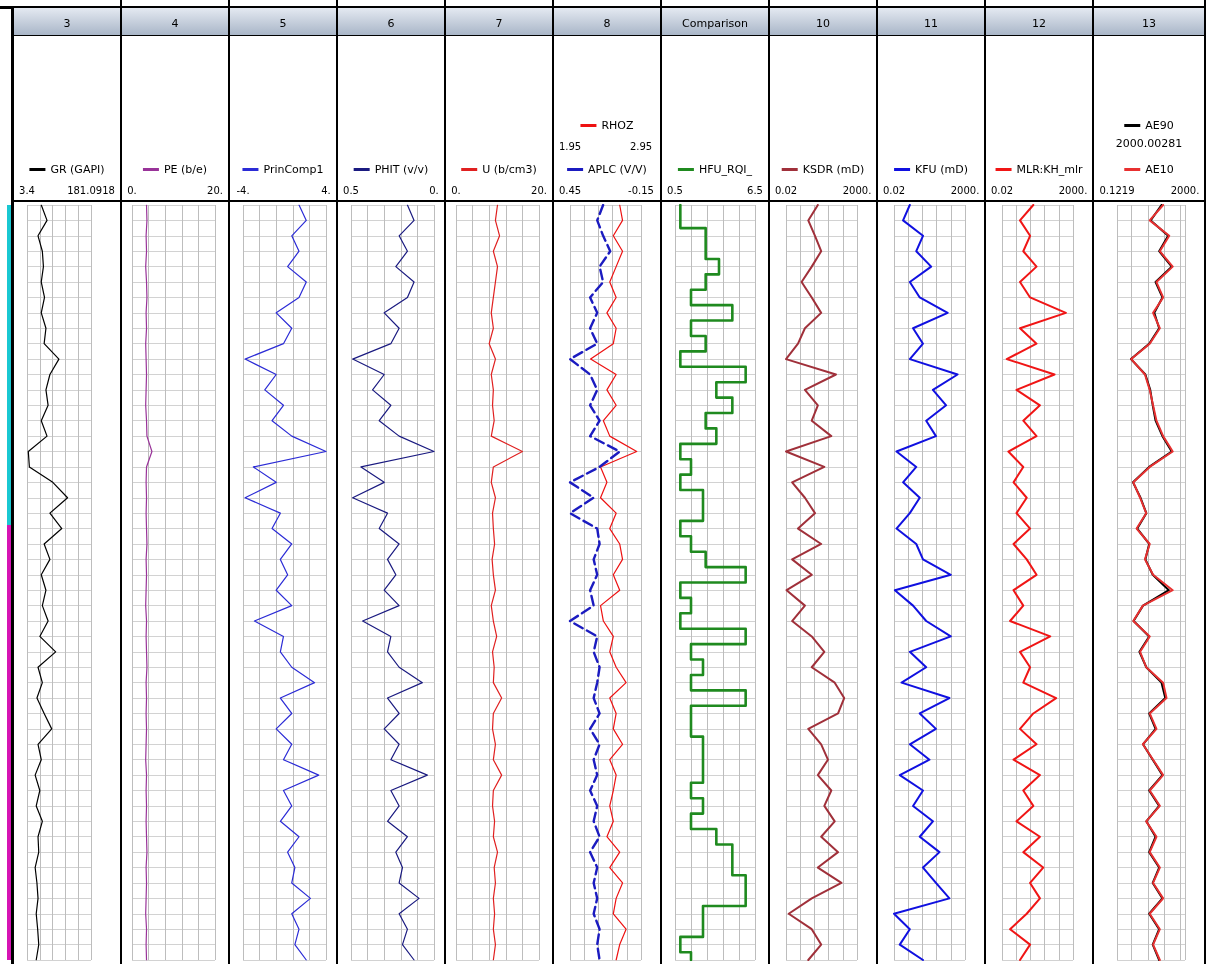  What do you see at coordinates (326, 190) in the screenshot?
I see `x-tick-label: 4.` at bounding box center [326, 190].